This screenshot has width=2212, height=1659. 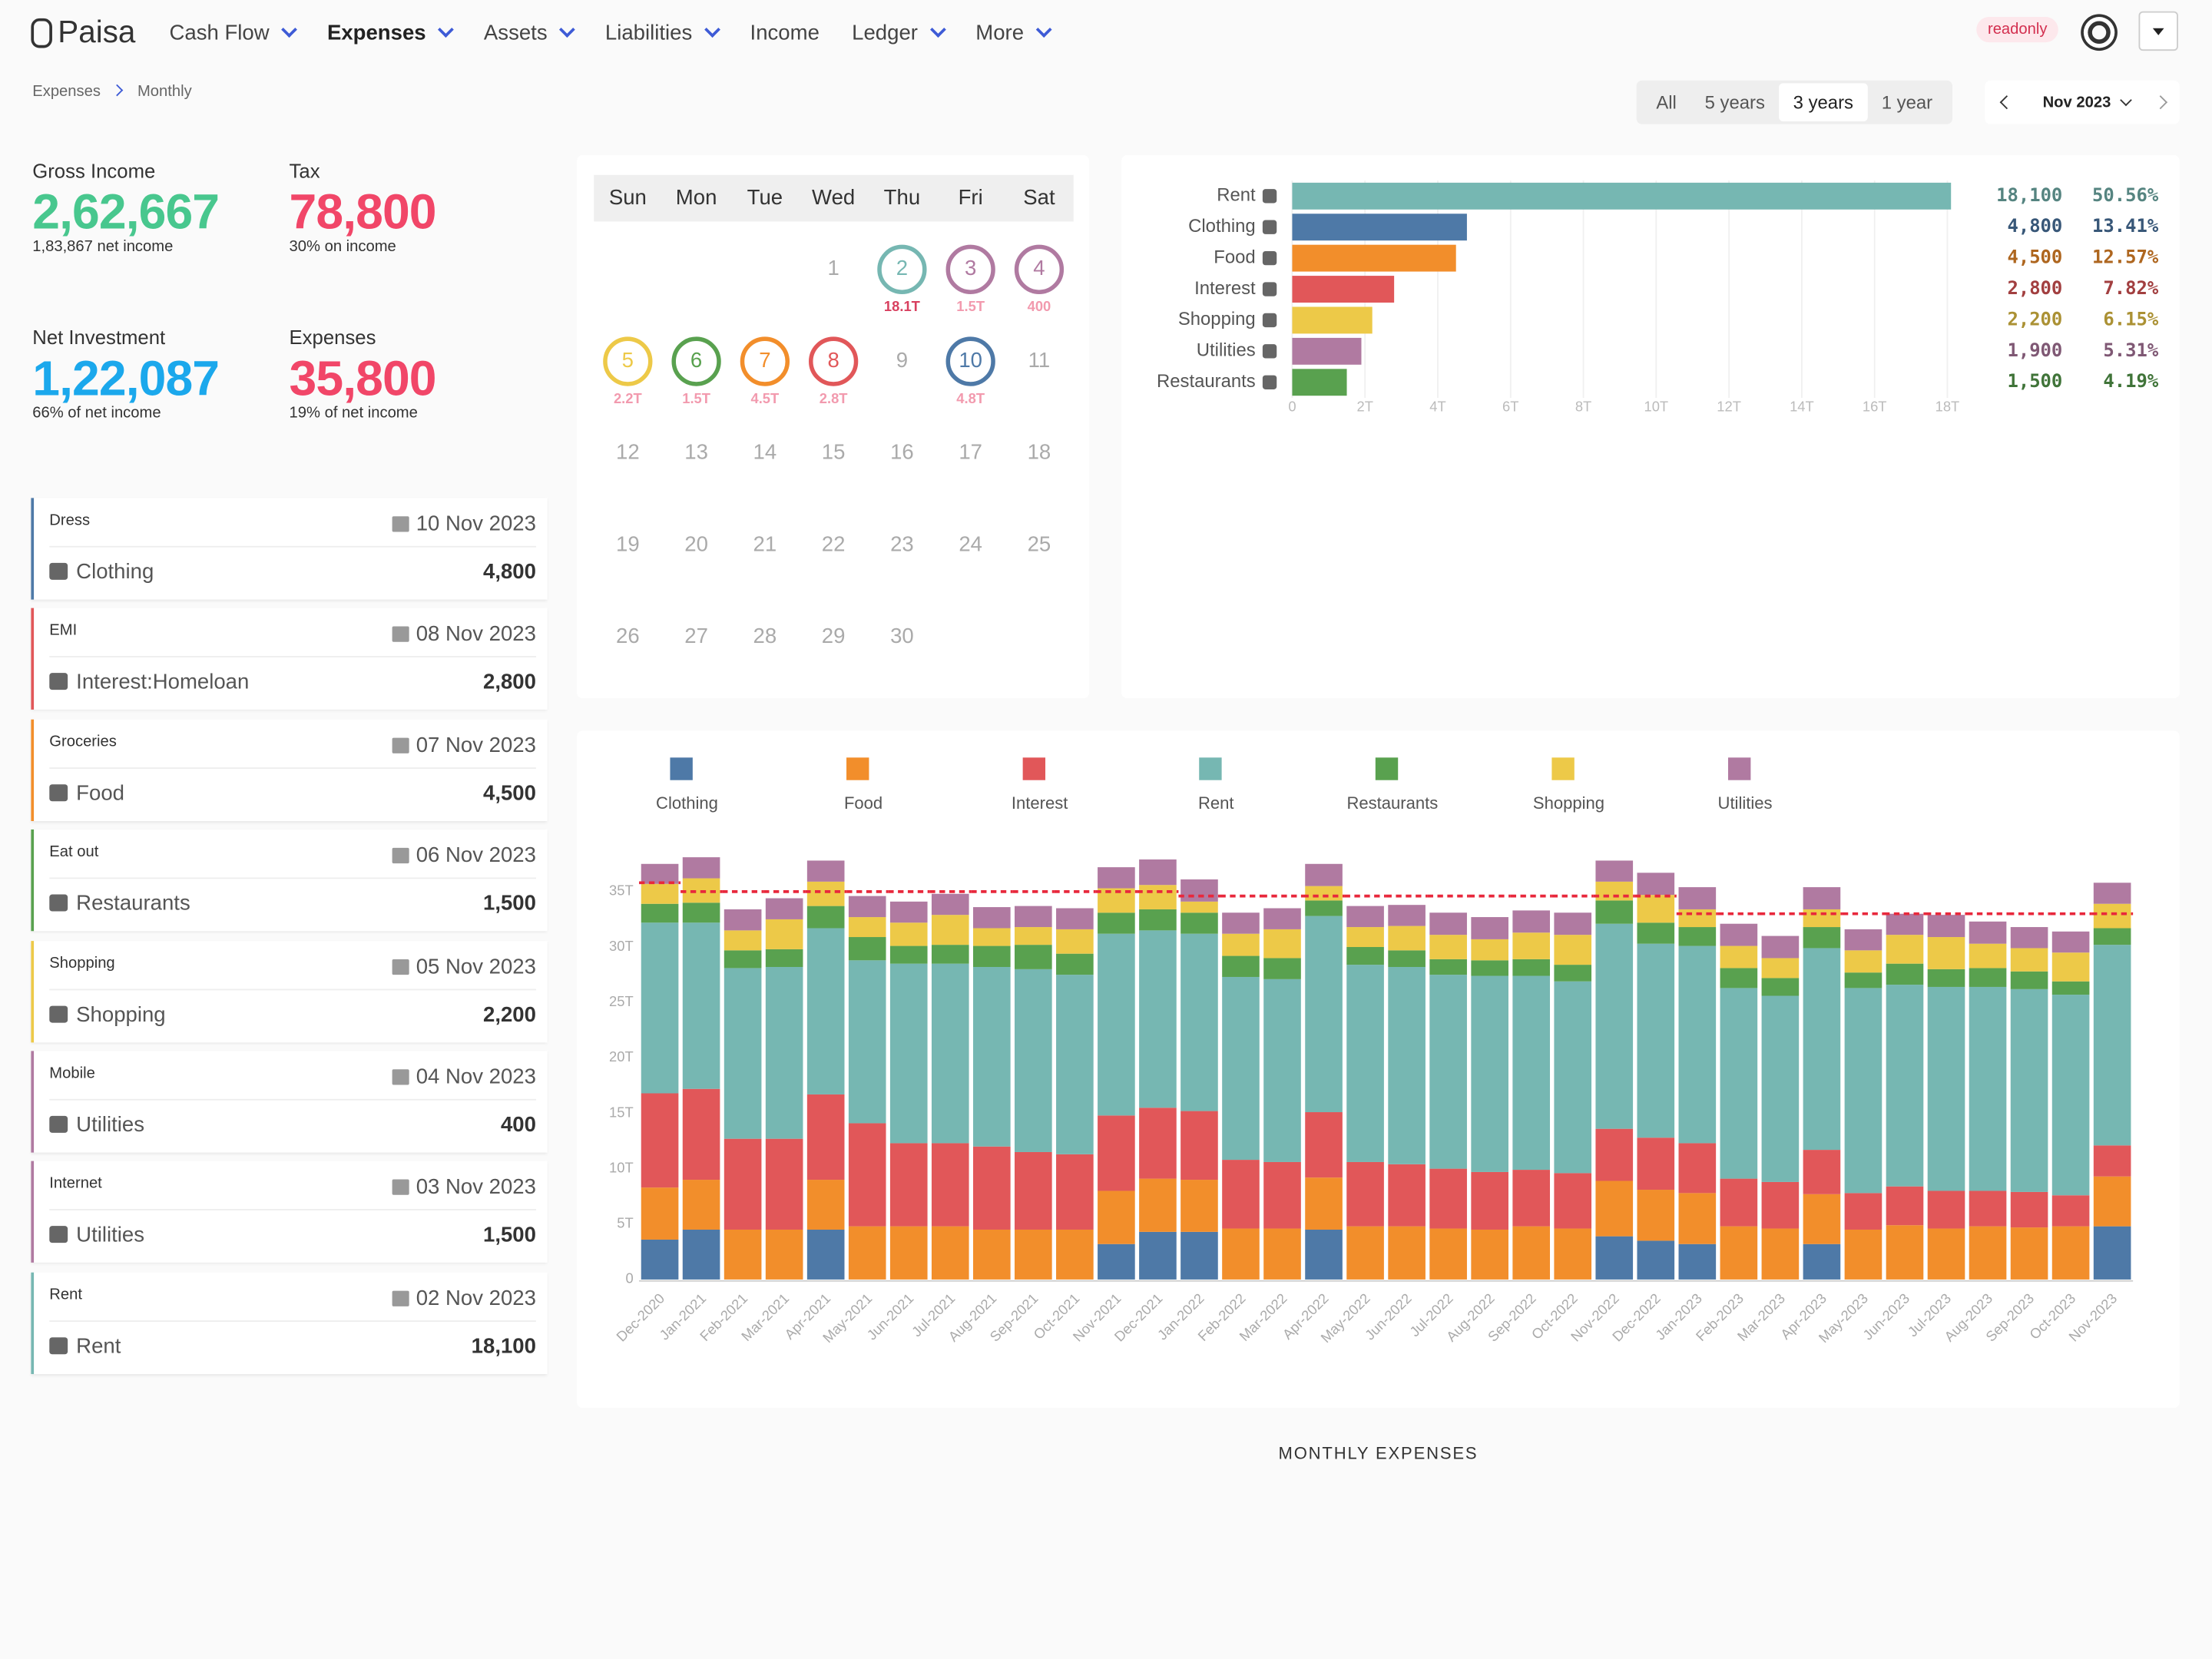 I want to click on transaction-card: Dress 10 Nov 2023 Clothing 4,800, so click(x=290, y=549).